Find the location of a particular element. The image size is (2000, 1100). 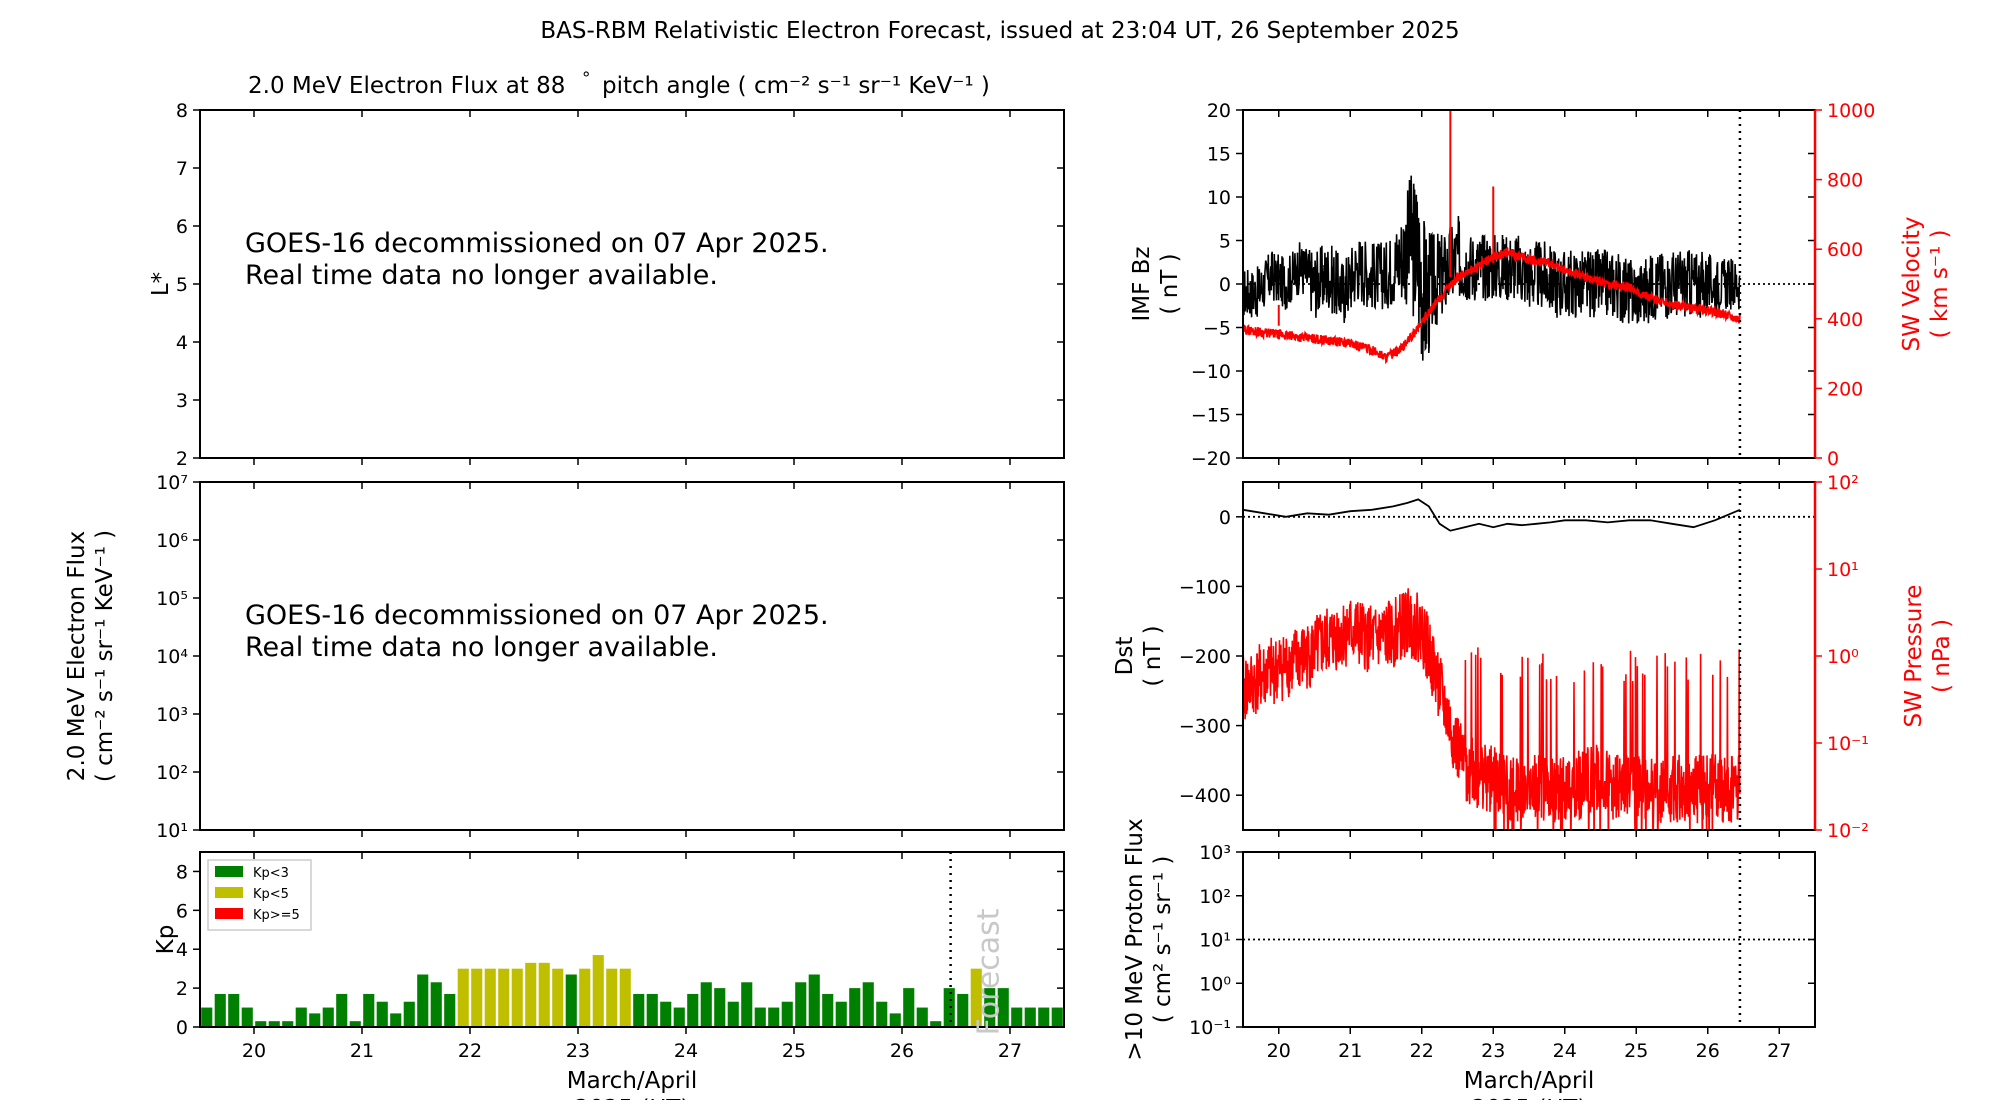

dst-ylabel: ( nPa ) is located at coordinates (1942, 656).